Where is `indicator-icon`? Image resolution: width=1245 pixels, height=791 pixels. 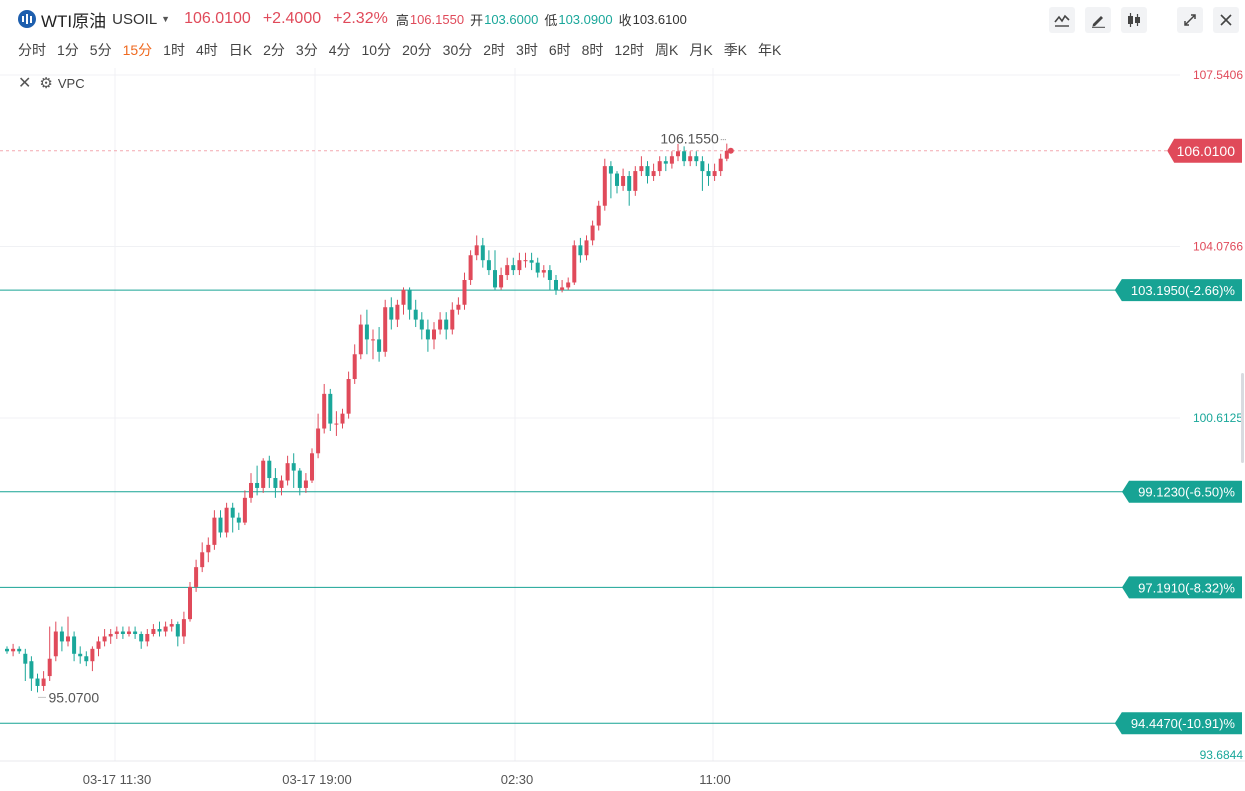
indicator-icon is located at coordinates (1062, 20).